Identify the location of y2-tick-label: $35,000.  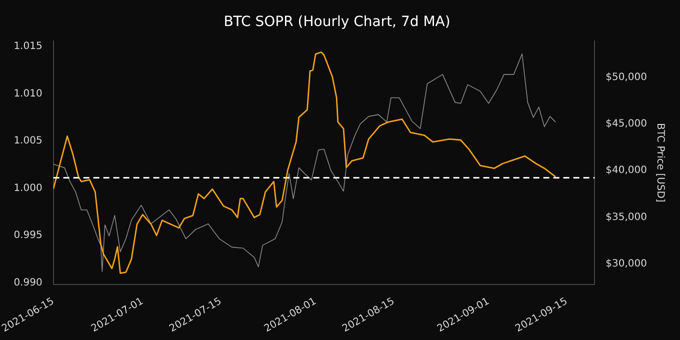
(627, 217).